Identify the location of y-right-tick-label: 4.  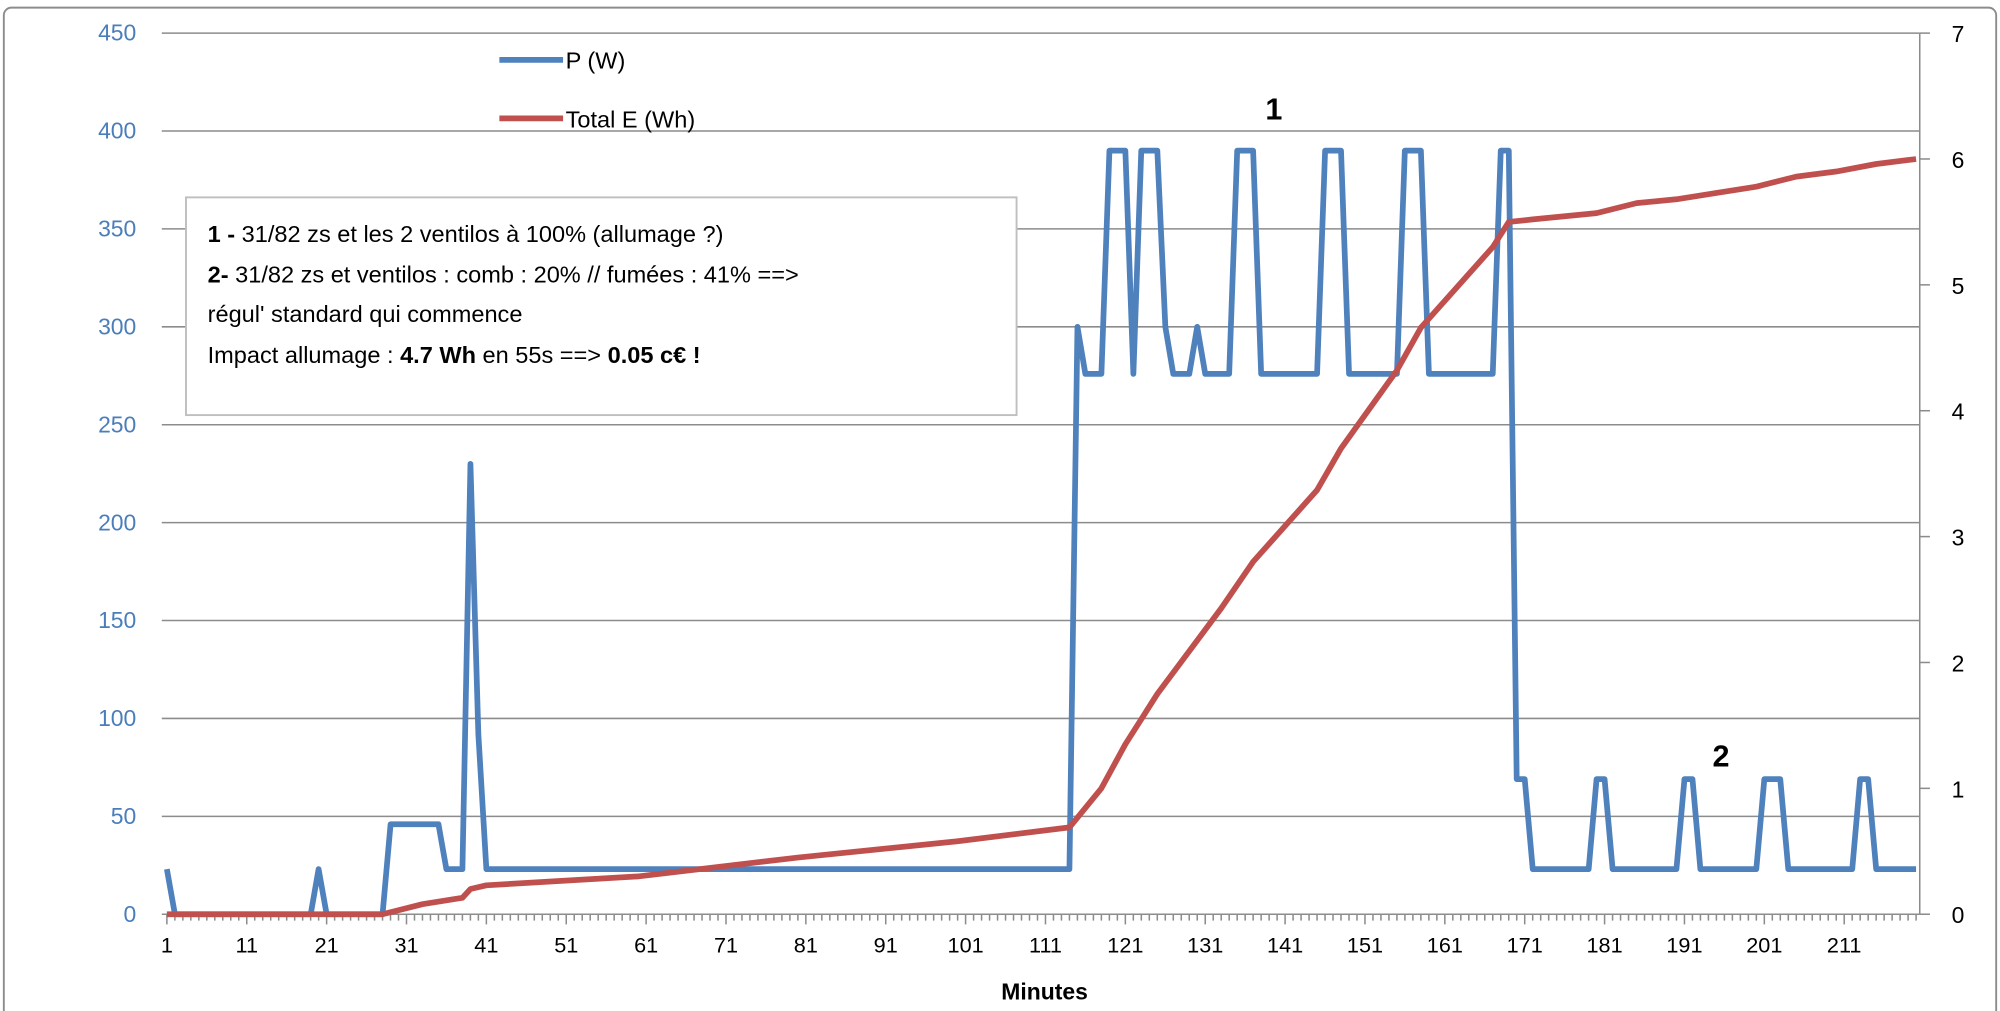
(1958, 412).